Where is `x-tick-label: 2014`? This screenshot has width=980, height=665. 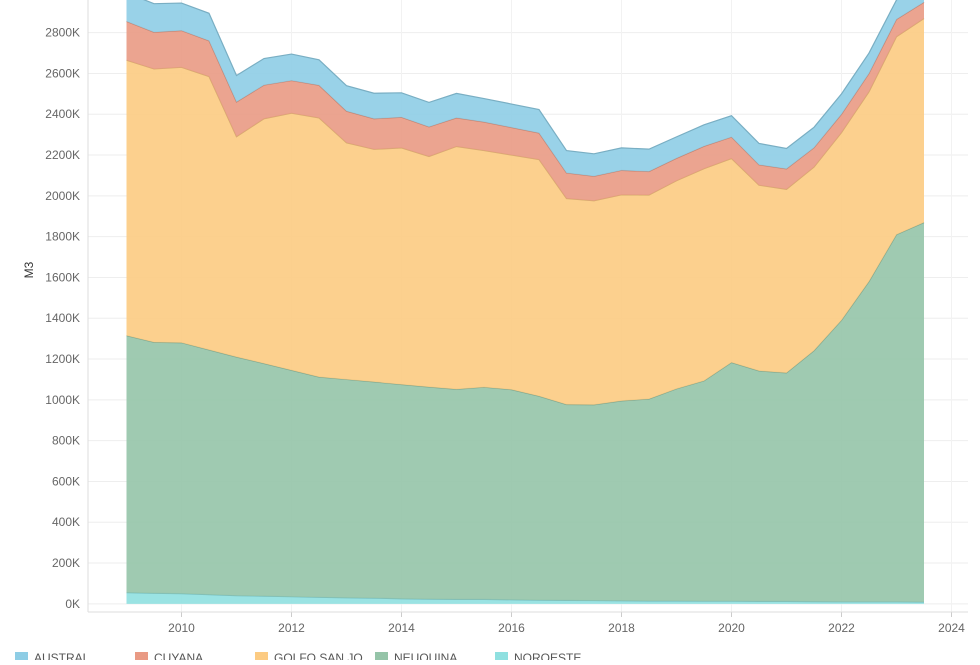 x-tick-label: 2014 is located at coordinates (401, 628).